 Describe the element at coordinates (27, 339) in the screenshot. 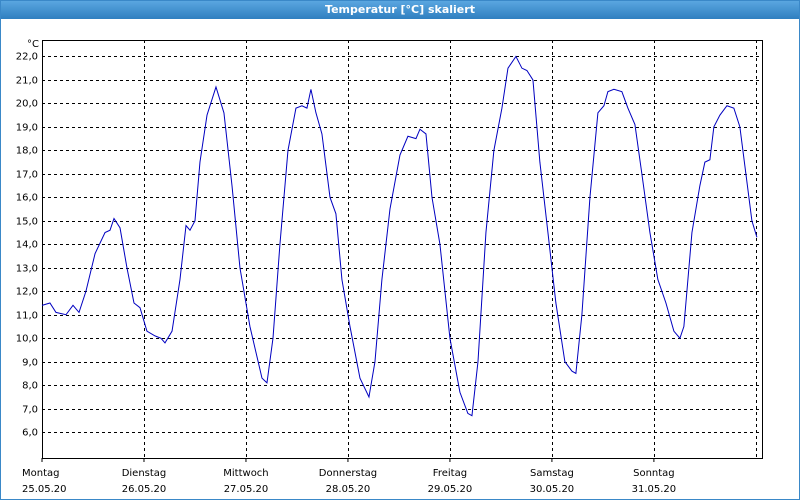

I see `y-tick-label: 10,0` at that location.